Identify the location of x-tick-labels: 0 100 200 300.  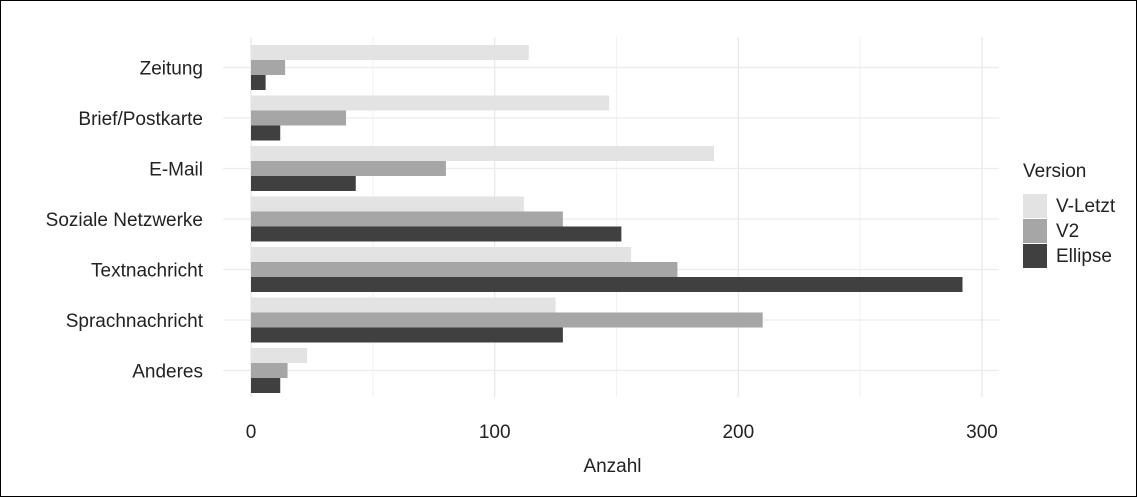
(622, 432).